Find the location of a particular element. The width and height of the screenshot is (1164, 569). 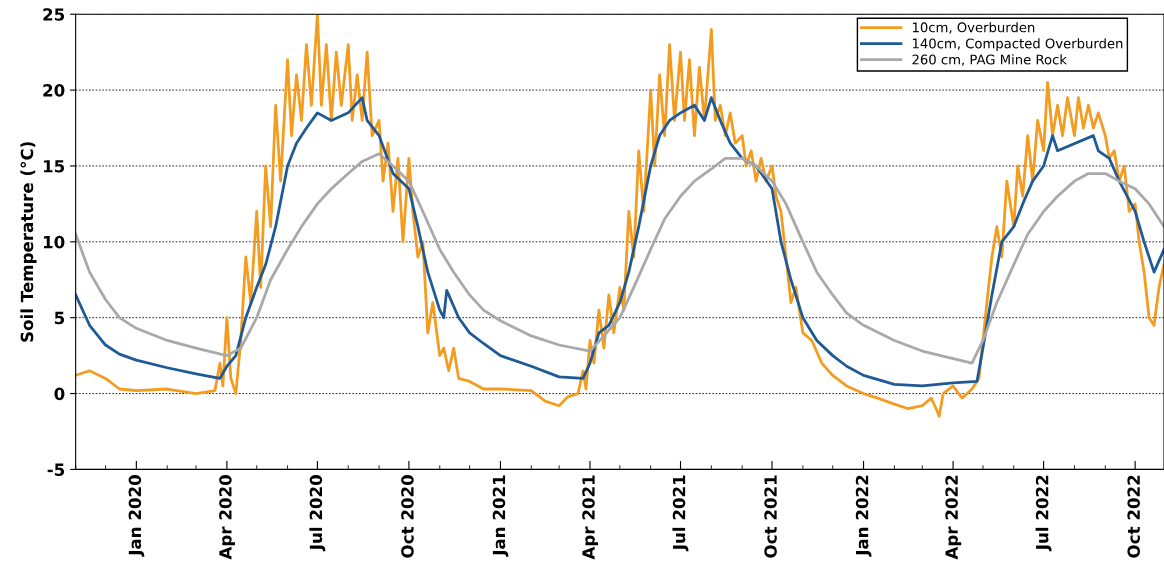

x-tick-label: Jul 2021 is located at coordinates (680, 513).